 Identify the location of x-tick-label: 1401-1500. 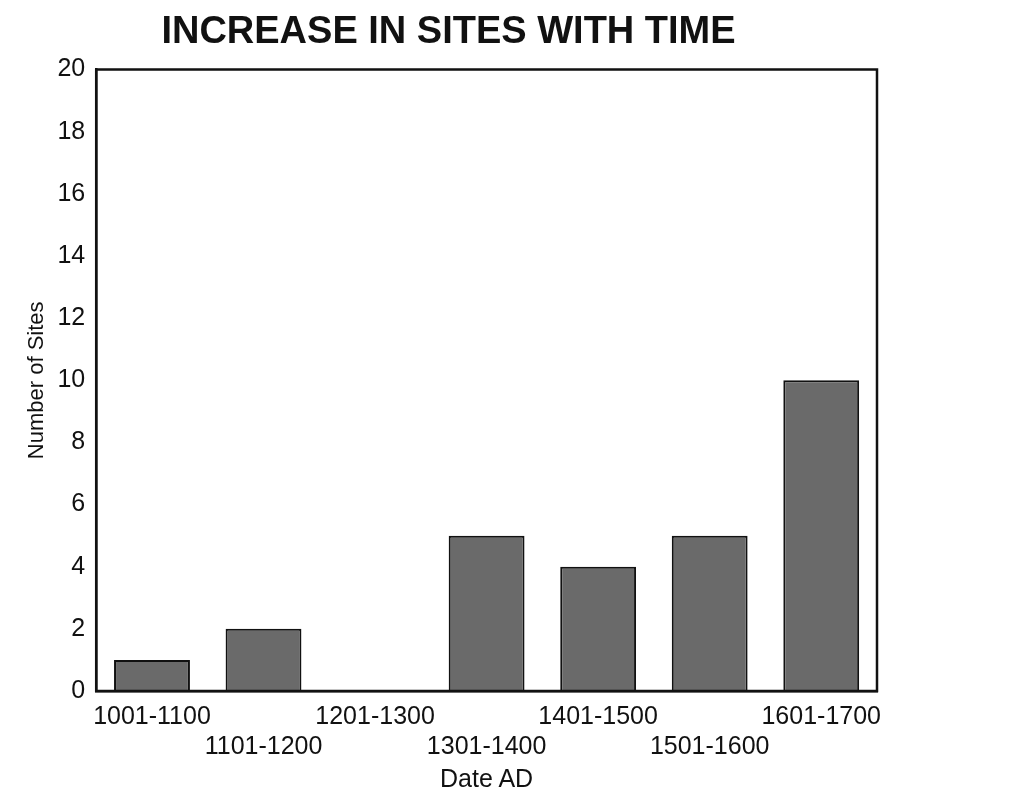
(598, 714).